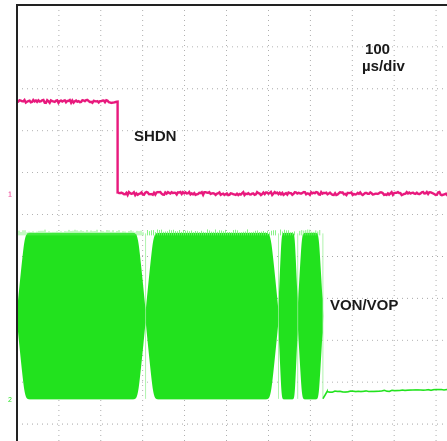 The width and height of the screenshot is (447, 441). Describe the element at coordinates (384, 394) in the screenshot. I see `von-vop-trace` at that location.